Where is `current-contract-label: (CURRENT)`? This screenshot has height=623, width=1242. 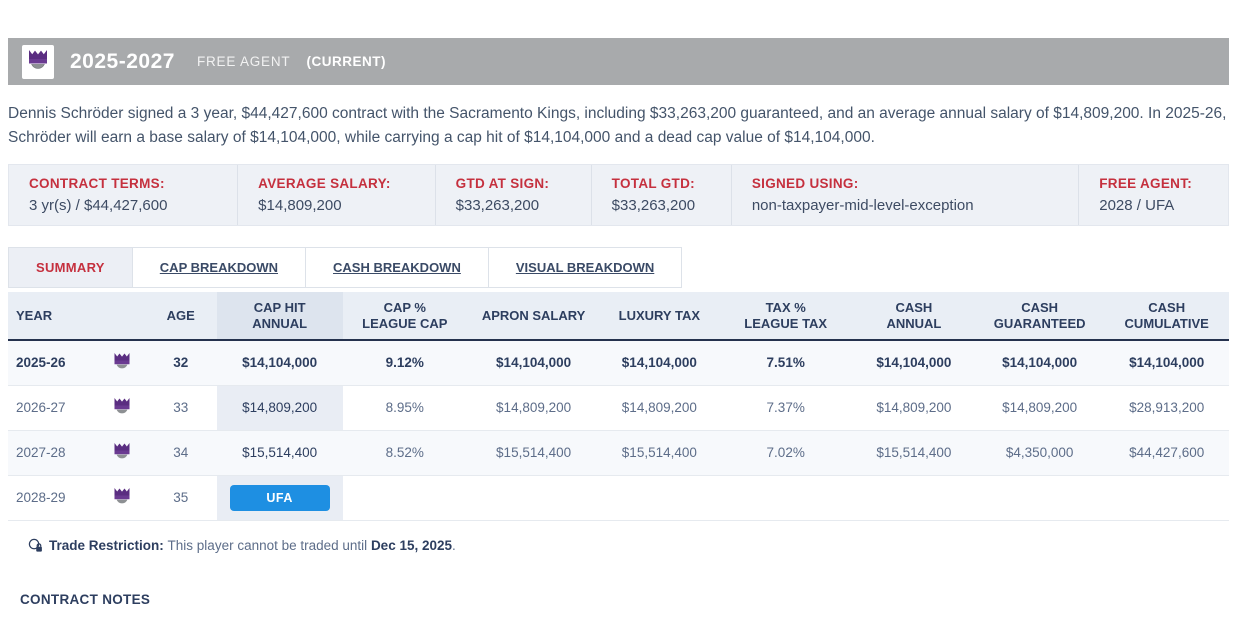 current-contract-label: (CURRENT) is located at coordinates (346, 61).